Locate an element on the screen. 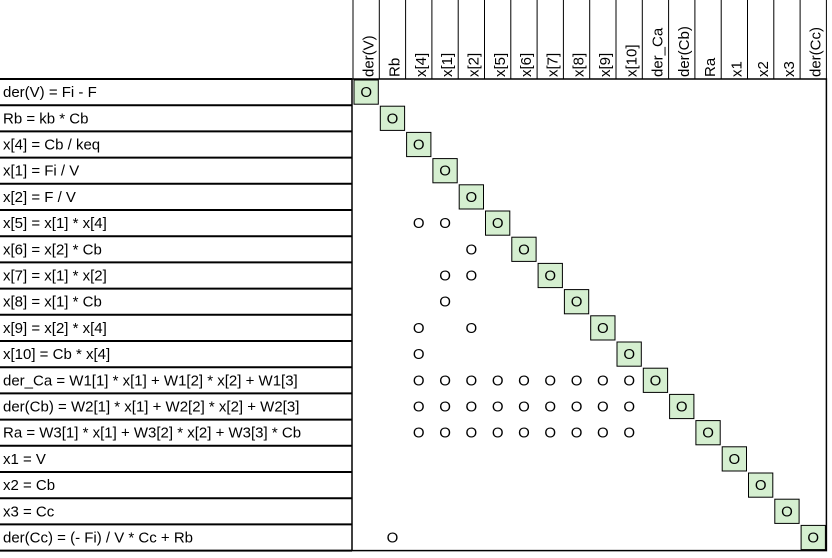 This screenshot has height=558, width=832. row-label: x2 = Cb is located at coordinates (29, 485).